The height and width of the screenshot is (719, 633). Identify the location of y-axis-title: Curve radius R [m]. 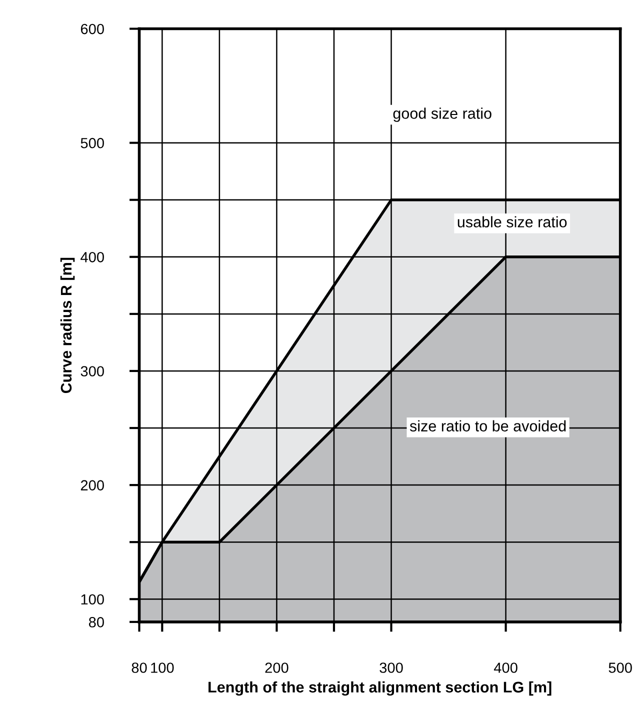
(67, 326).